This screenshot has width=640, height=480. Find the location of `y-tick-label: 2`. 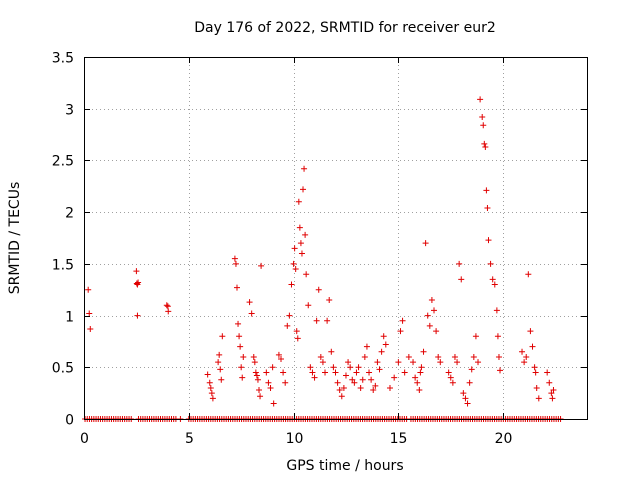

y-tick-label: 2 is located at coordinates (69, 214).